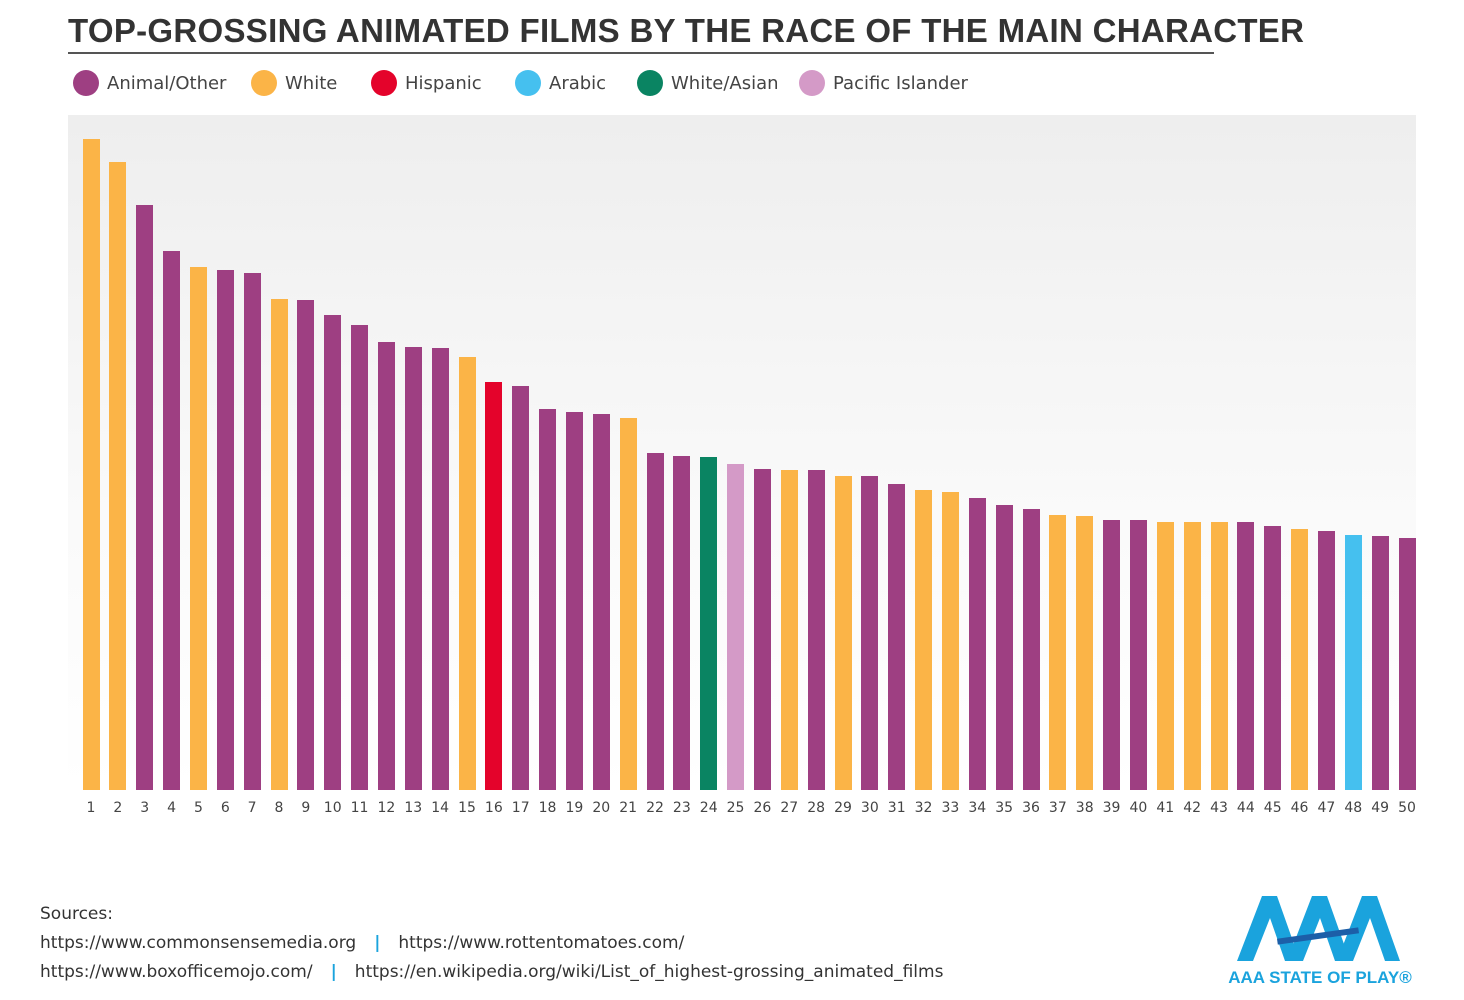 The image size is (1464, 1000). What do you see at coordinates (869, 808) in the screenshot?
I see `x-tick-label: 30` at bounding box center [869, 808].